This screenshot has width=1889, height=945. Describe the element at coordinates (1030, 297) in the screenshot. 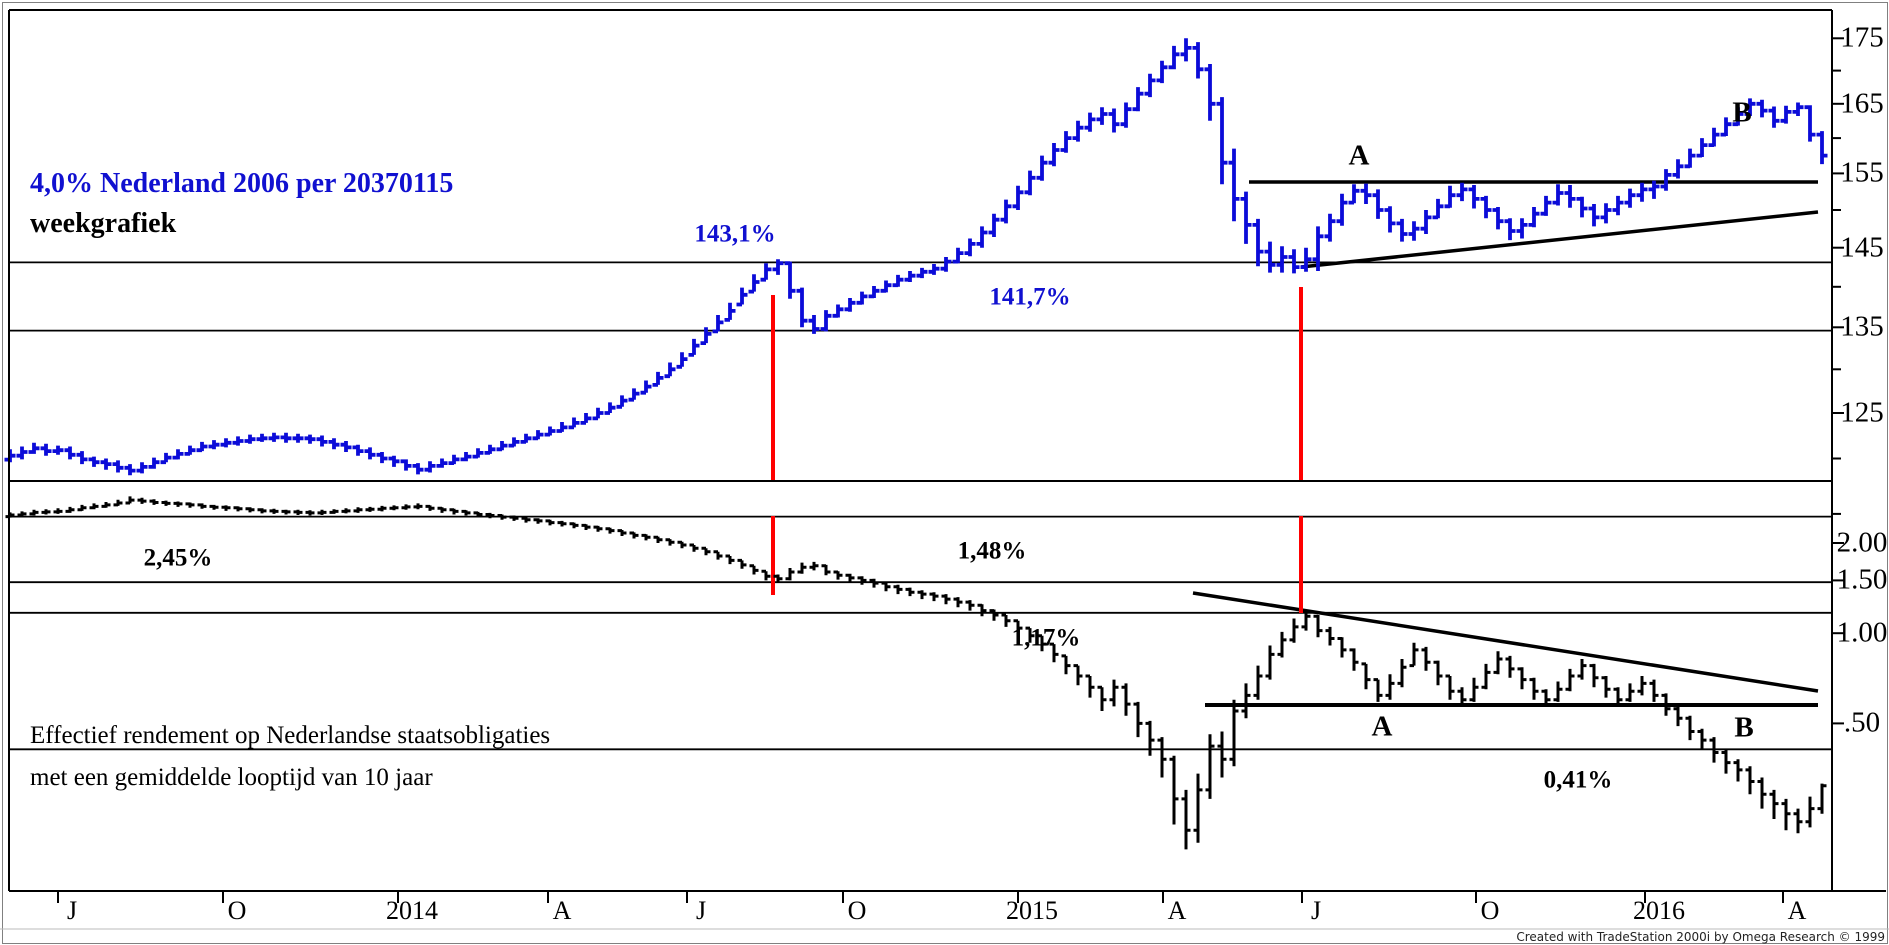

I see `price-level-141-7: 141,7%` at that location.